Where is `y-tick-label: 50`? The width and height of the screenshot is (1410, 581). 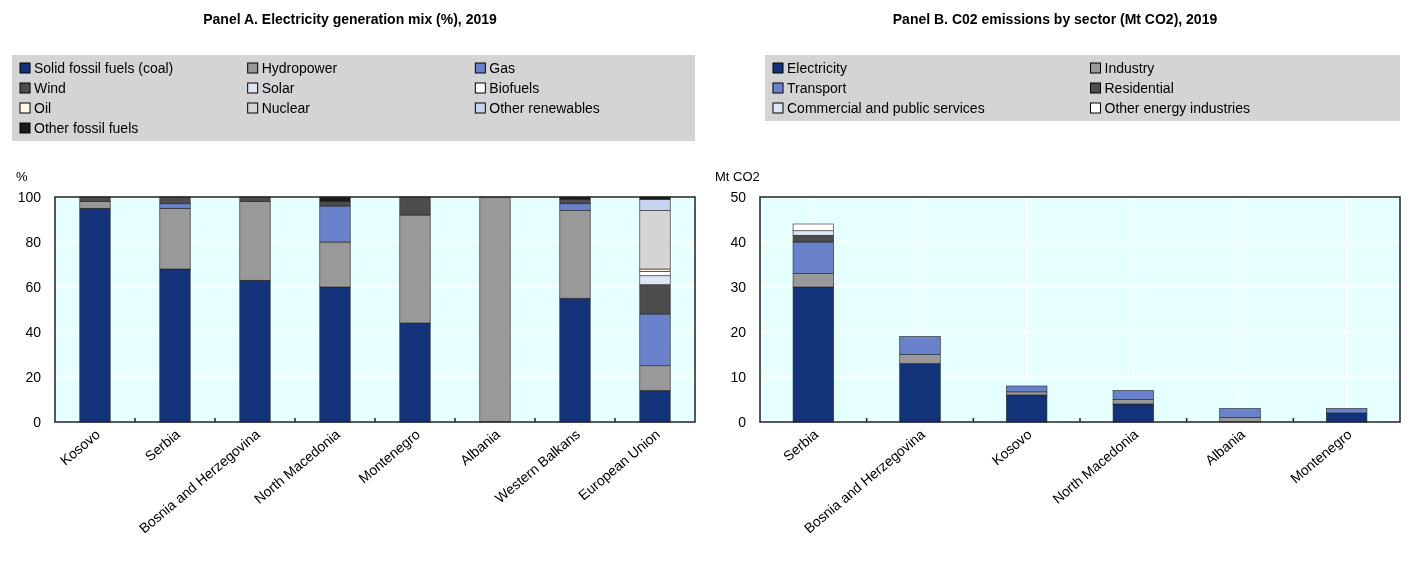
y-tick-label: 50 is located at coordinates (738, 197).